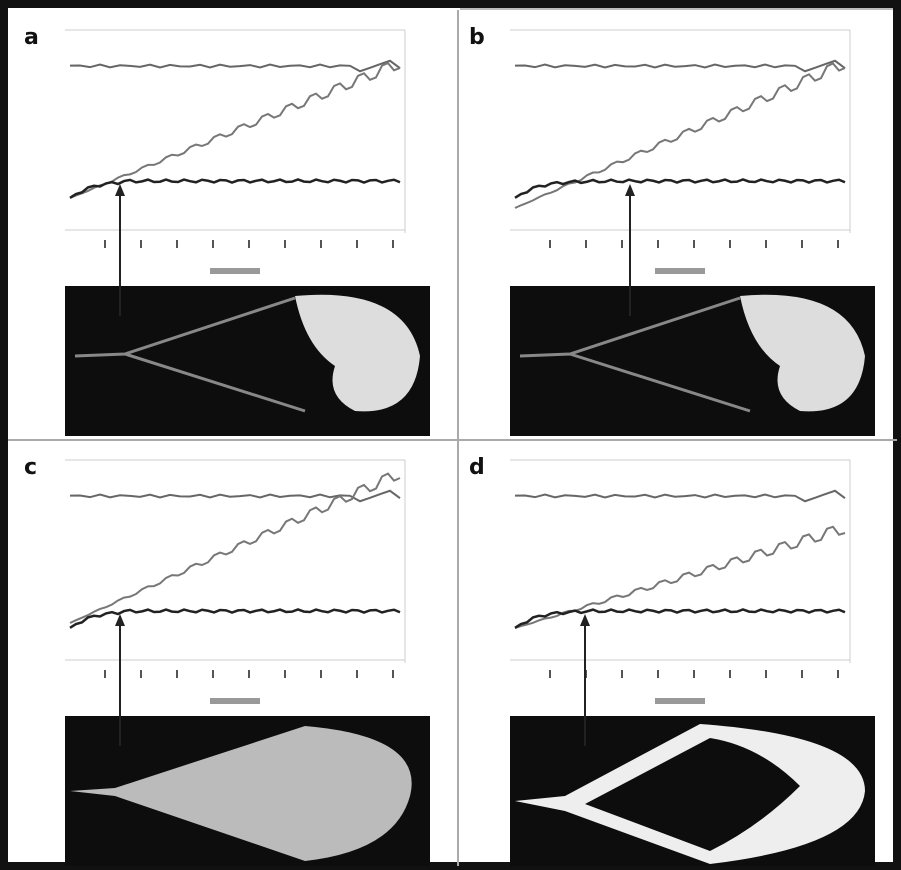 Image resolution: width=901 pixels, height=870 pixels. What do you see at coordinates (241, 793) in the screenshot?
I see `sample` at bounding box center [241, 793].